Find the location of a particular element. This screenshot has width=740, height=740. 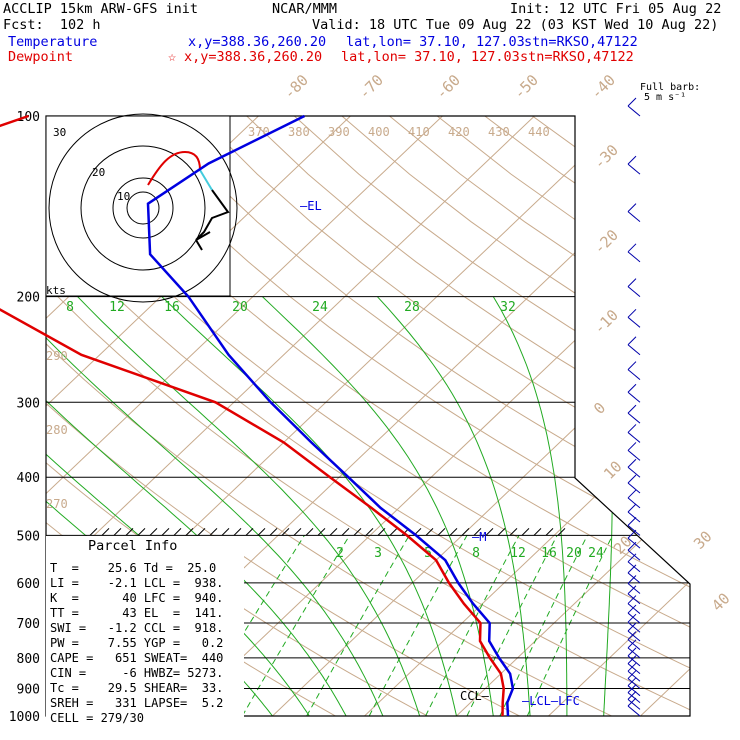

temperature-legend-label: Temperature is located at coordinates (53, 42).